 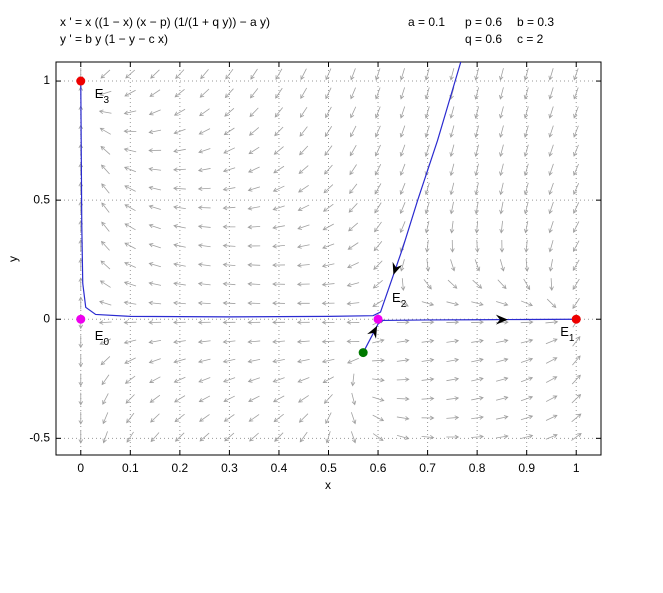 I want to click on x-tick-label: 0, so click(x=80, y=468).